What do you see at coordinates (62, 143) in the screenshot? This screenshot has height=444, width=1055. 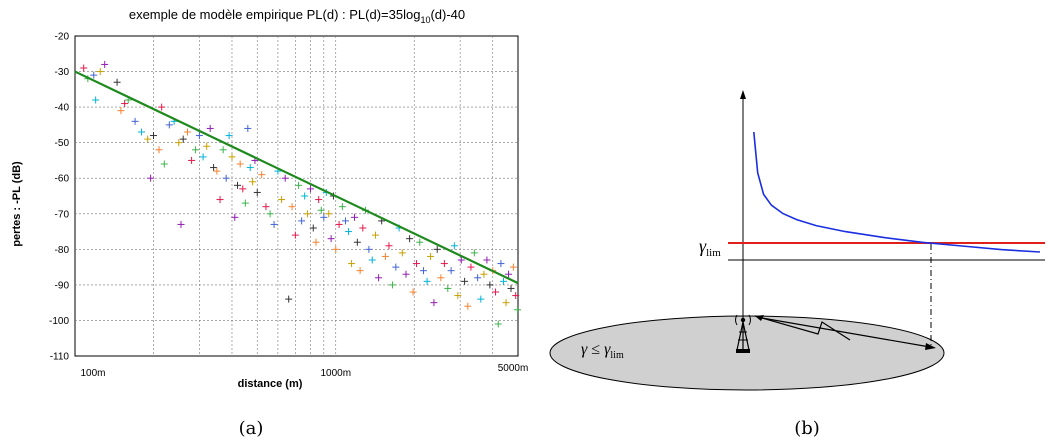 I see `y-tick-label-3: -50` at bounding box center [62, 143].